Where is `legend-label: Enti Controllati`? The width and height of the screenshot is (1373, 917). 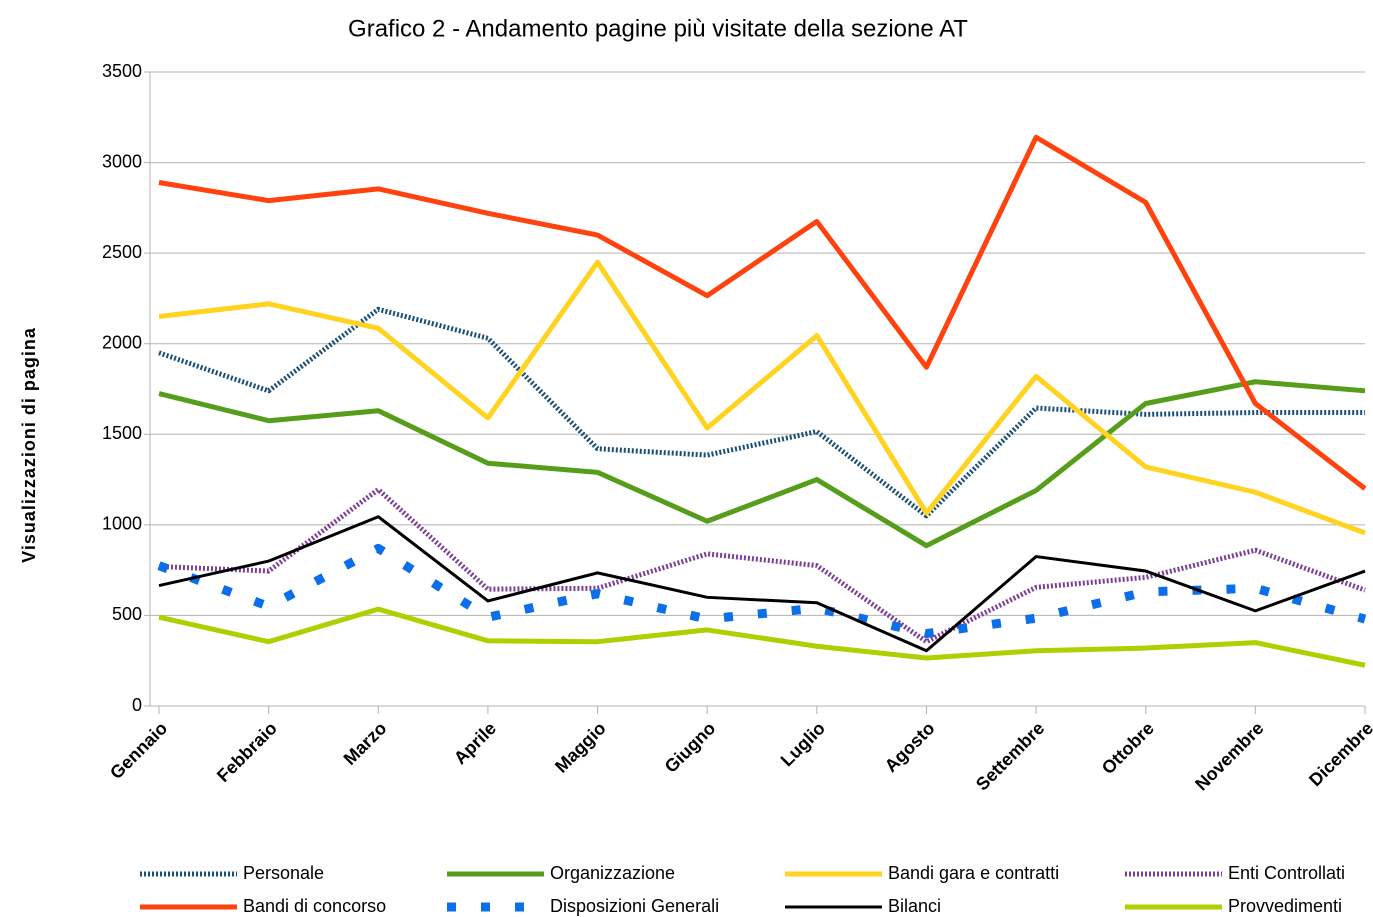
legend-label: Enti Controllati is located at coordinates (1286, 873).